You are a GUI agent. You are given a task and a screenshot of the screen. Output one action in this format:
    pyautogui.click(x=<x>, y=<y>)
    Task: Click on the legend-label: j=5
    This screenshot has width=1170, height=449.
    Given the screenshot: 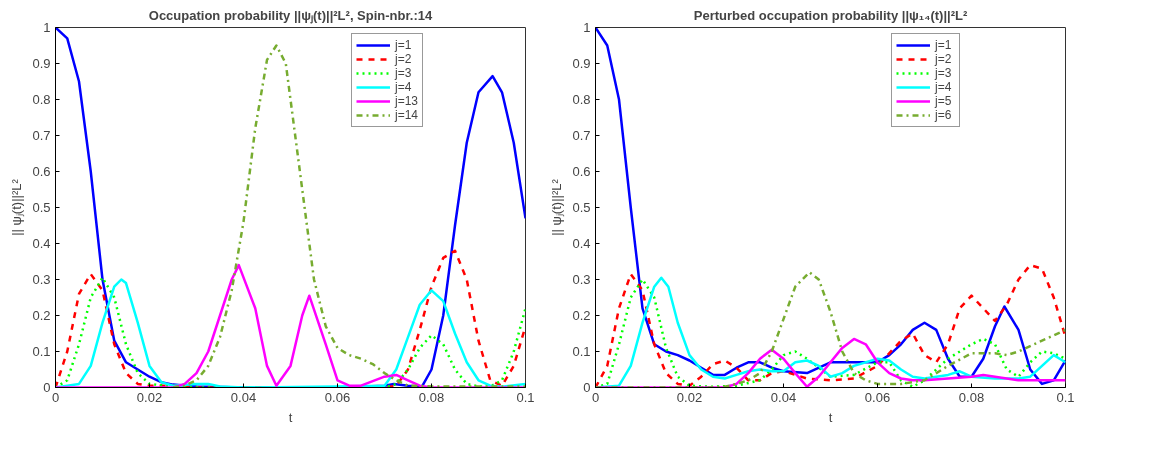 What is the action you would take?
    pyautogui.click(x=944, y=101)
    